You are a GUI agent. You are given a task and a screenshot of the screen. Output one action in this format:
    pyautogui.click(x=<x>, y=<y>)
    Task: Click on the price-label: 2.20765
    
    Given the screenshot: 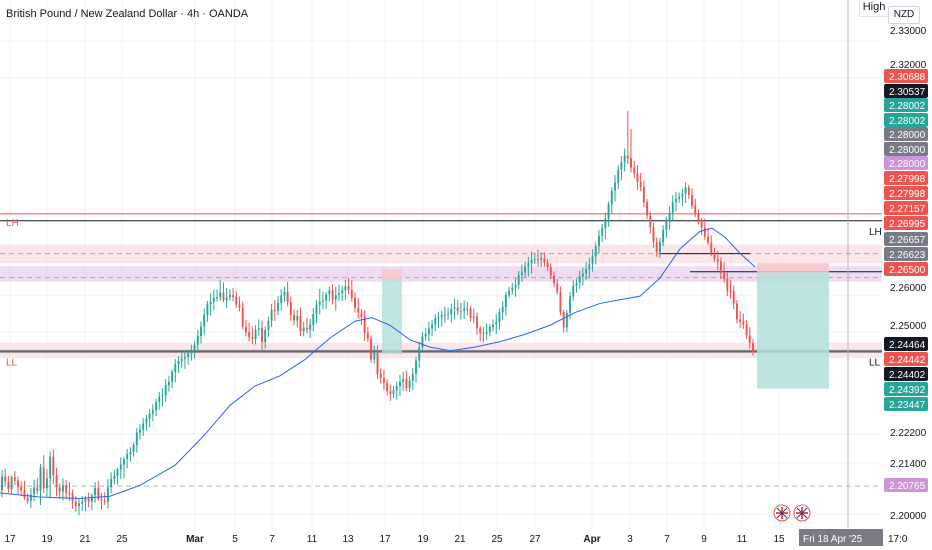 What is the action you would take?
    pyautogui.click(x=907, y=486)
    